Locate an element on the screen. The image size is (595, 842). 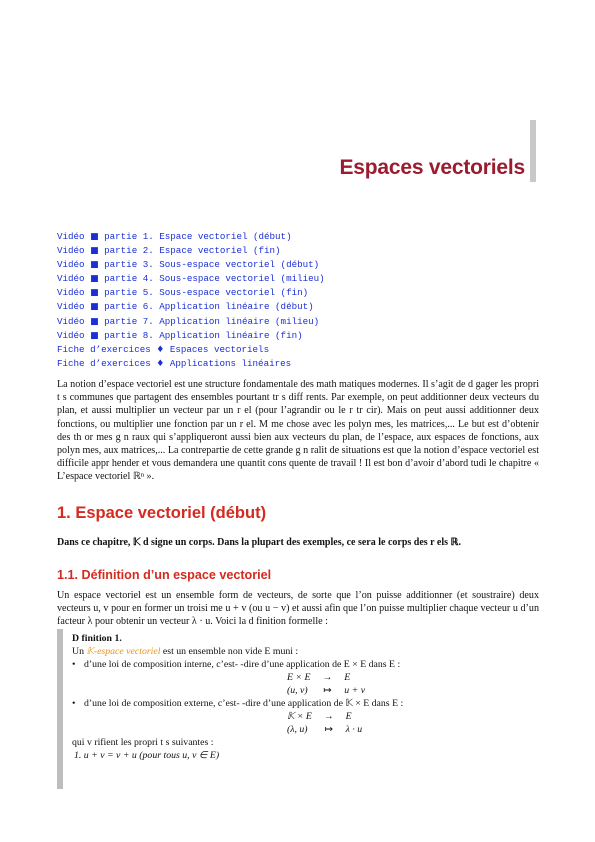
internal-law-formula: E × E → E (u, v) ↦ u + v is located at coordinates (326, 684).